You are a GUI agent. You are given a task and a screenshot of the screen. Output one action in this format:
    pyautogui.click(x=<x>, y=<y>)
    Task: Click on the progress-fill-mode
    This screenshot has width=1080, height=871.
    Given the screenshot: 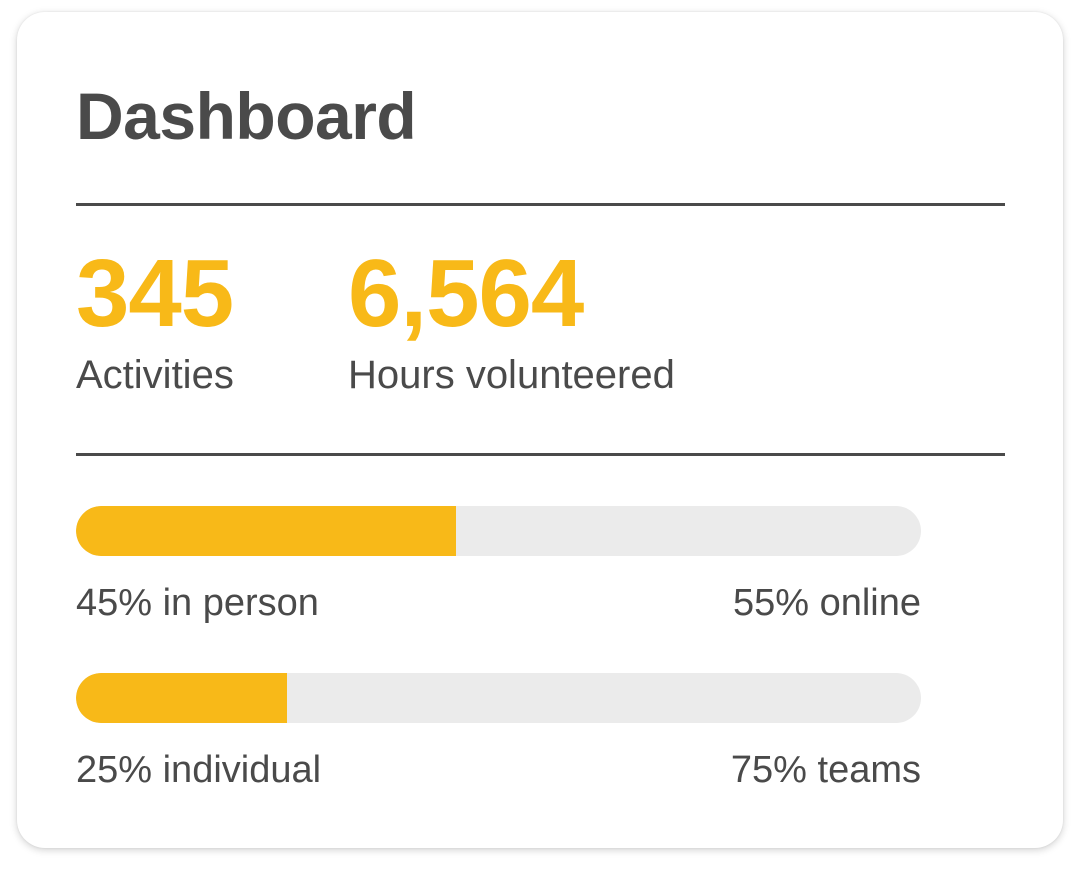 What is the action you would take?
    pyautogui.click(x=266, y=531)
    